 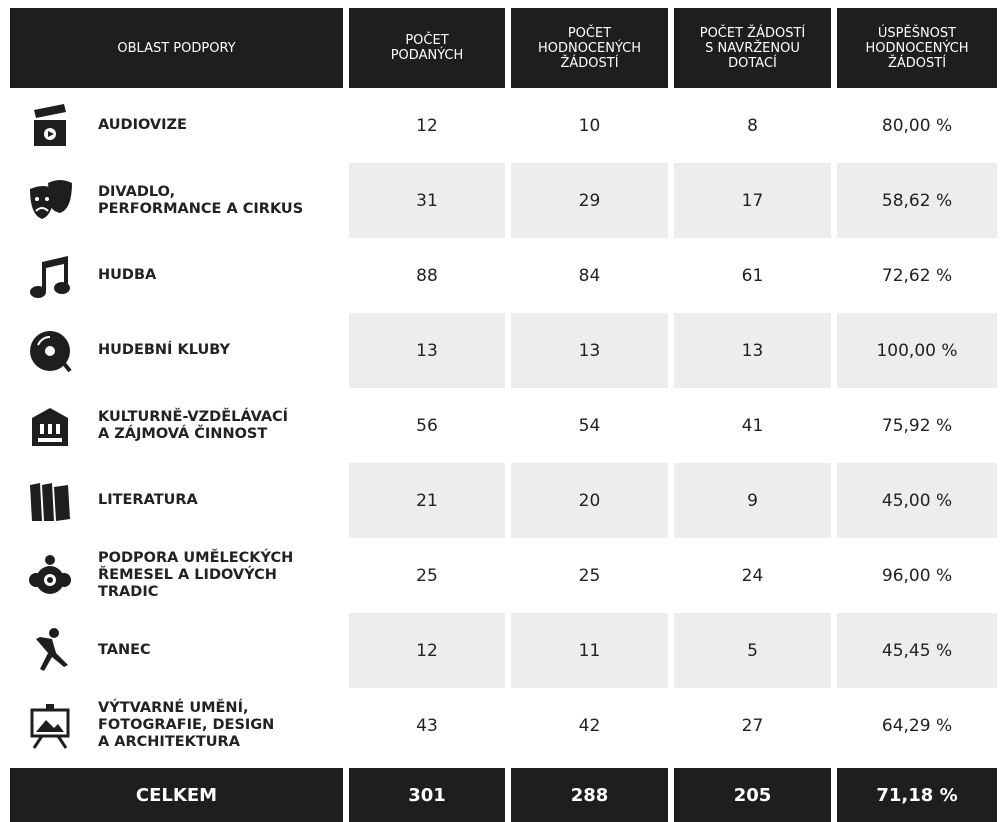 I want to click on value-cell: 8, so click(x=752, y=125).